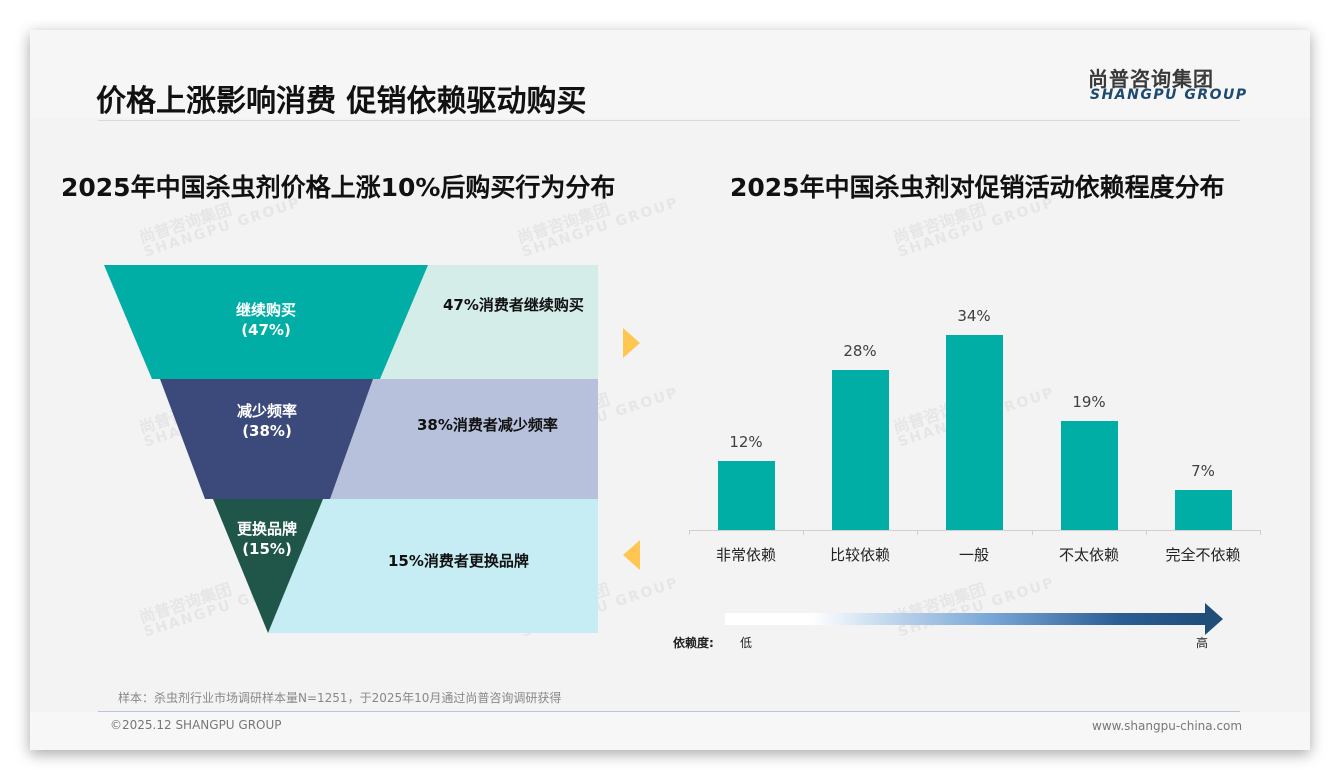  I want to click on bar-value-label: 19%, so click(1089, 402).